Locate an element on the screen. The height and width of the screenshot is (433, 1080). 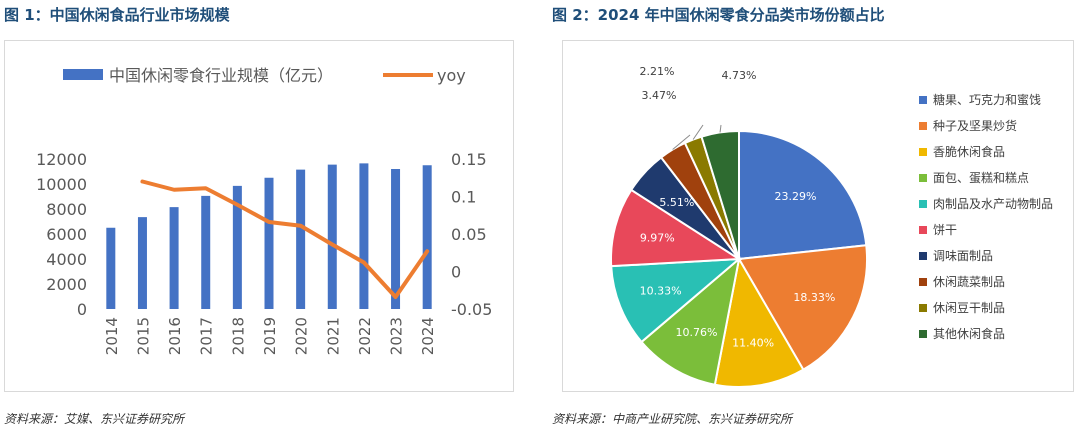
x-tick-label: 2014 is located at coordinates (112, 336).